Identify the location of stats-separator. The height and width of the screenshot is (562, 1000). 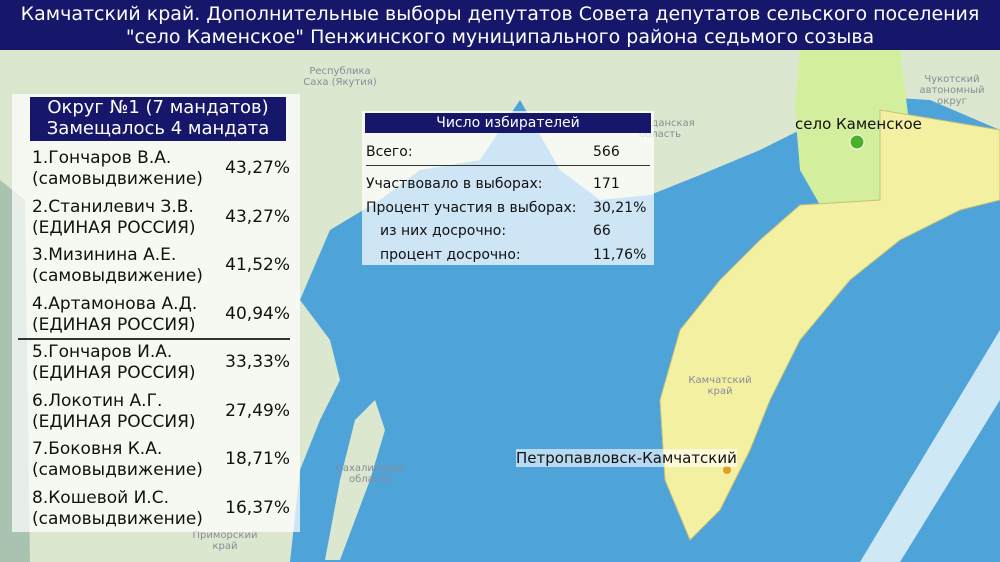
(508, 165).